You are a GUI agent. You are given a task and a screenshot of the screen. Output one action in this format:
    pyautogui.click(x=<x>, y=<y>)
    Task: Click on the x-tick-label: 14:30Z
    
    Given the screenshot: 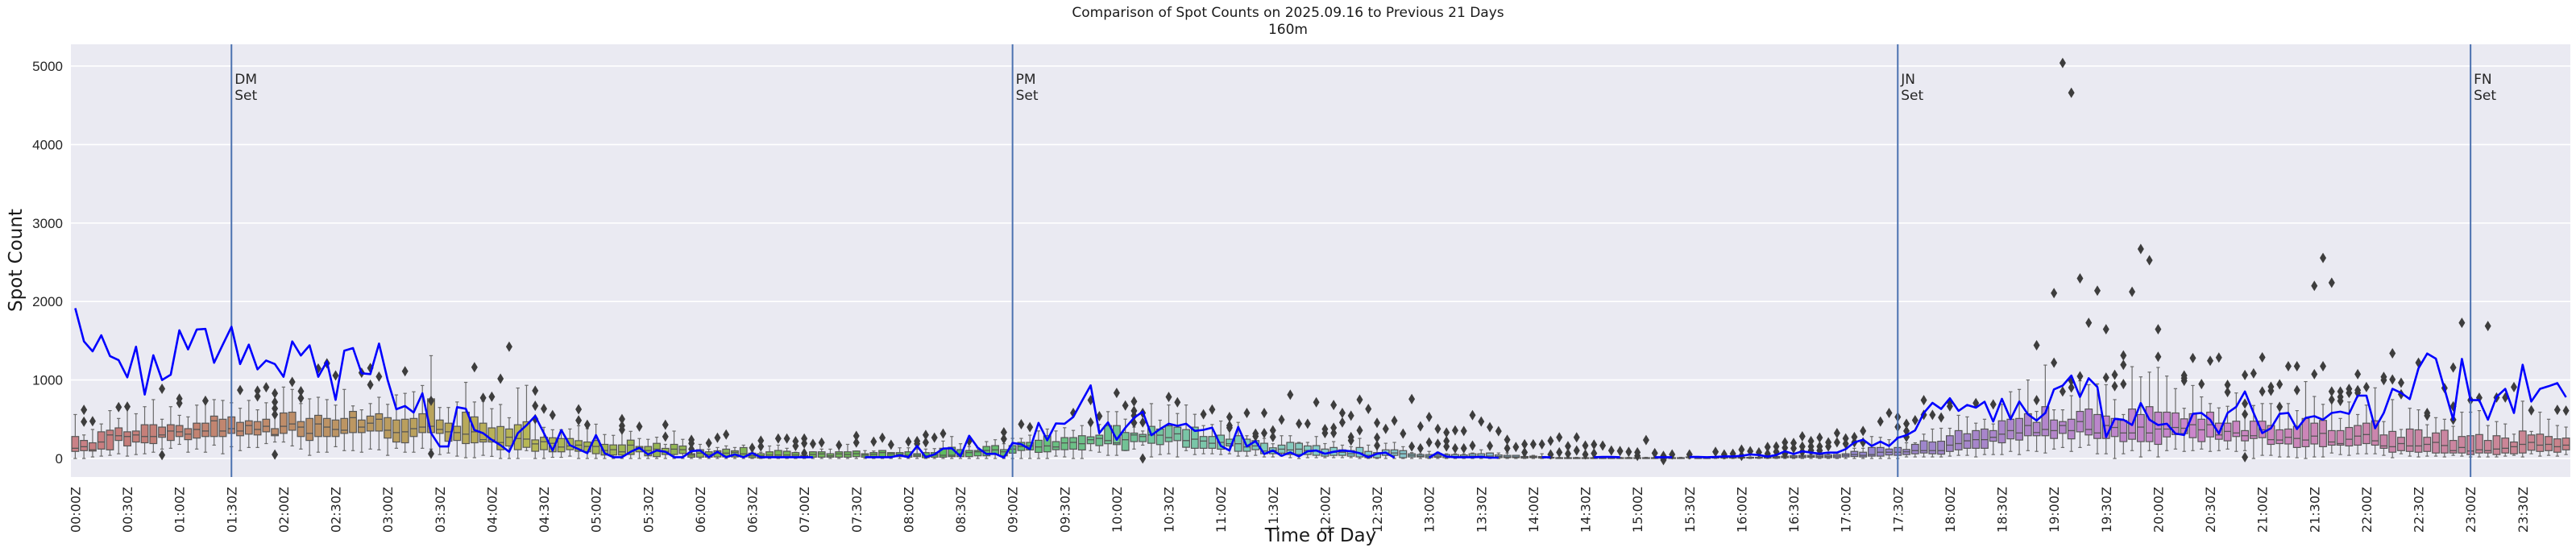 What is the action you would take?
    pyautogui.click(x=1586, y=510)
    